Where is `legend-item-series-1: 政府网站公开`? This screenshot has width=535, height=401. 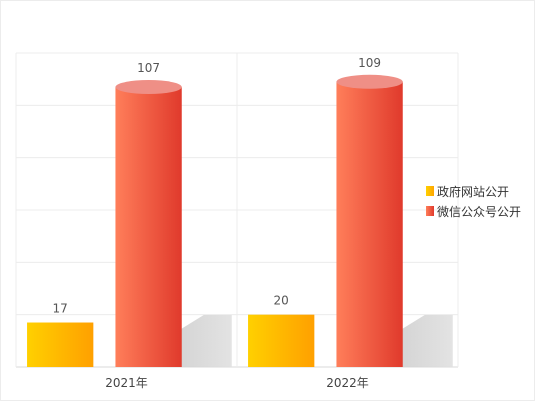
legend-item-series-1: 政府网站公开 is located at coordinates (473, 191).